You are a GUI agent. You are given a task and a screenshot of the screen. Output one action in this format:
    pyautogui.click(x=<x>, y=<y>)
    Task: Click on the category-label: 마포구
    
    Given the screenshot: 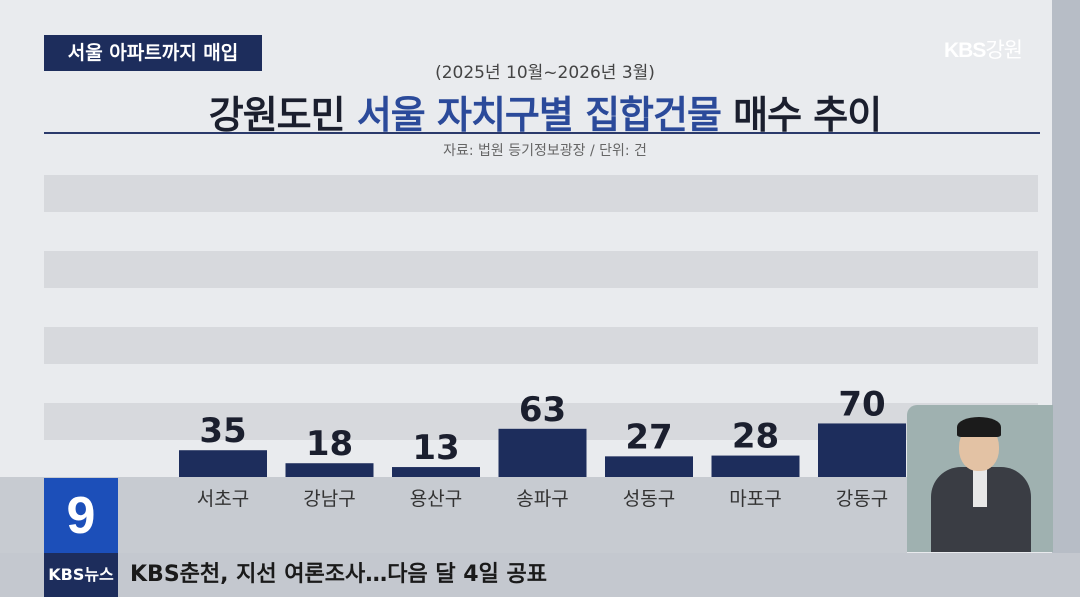 What is the action you would take?
    pyautogui.click(x=755, y=499)
    